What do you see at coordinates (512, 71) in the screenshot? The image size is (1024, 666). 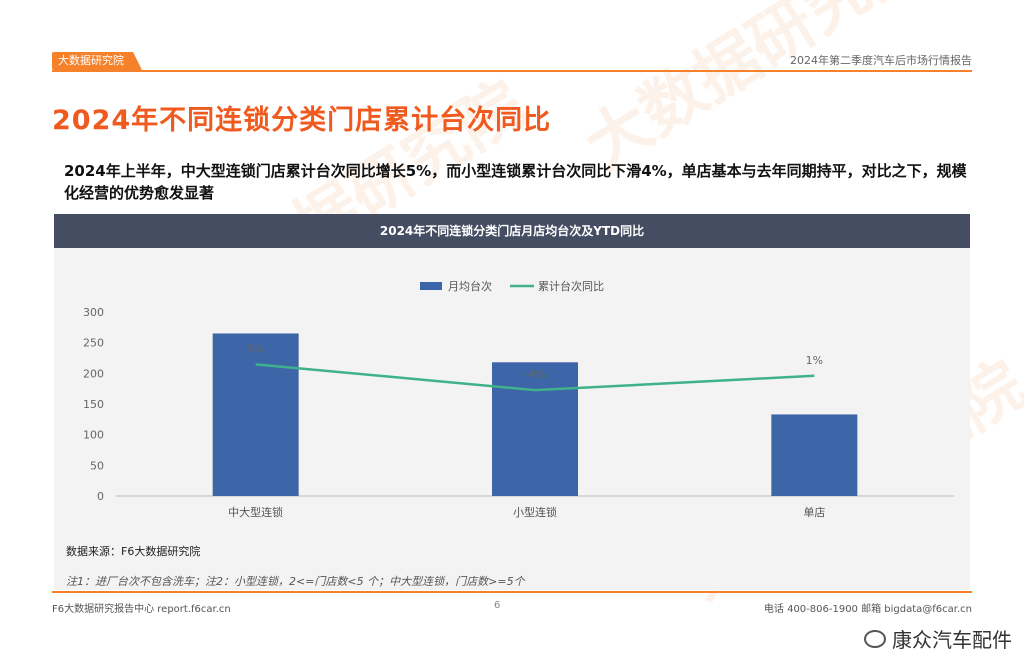 I see `header-divider` at bounding box center [512, 71].